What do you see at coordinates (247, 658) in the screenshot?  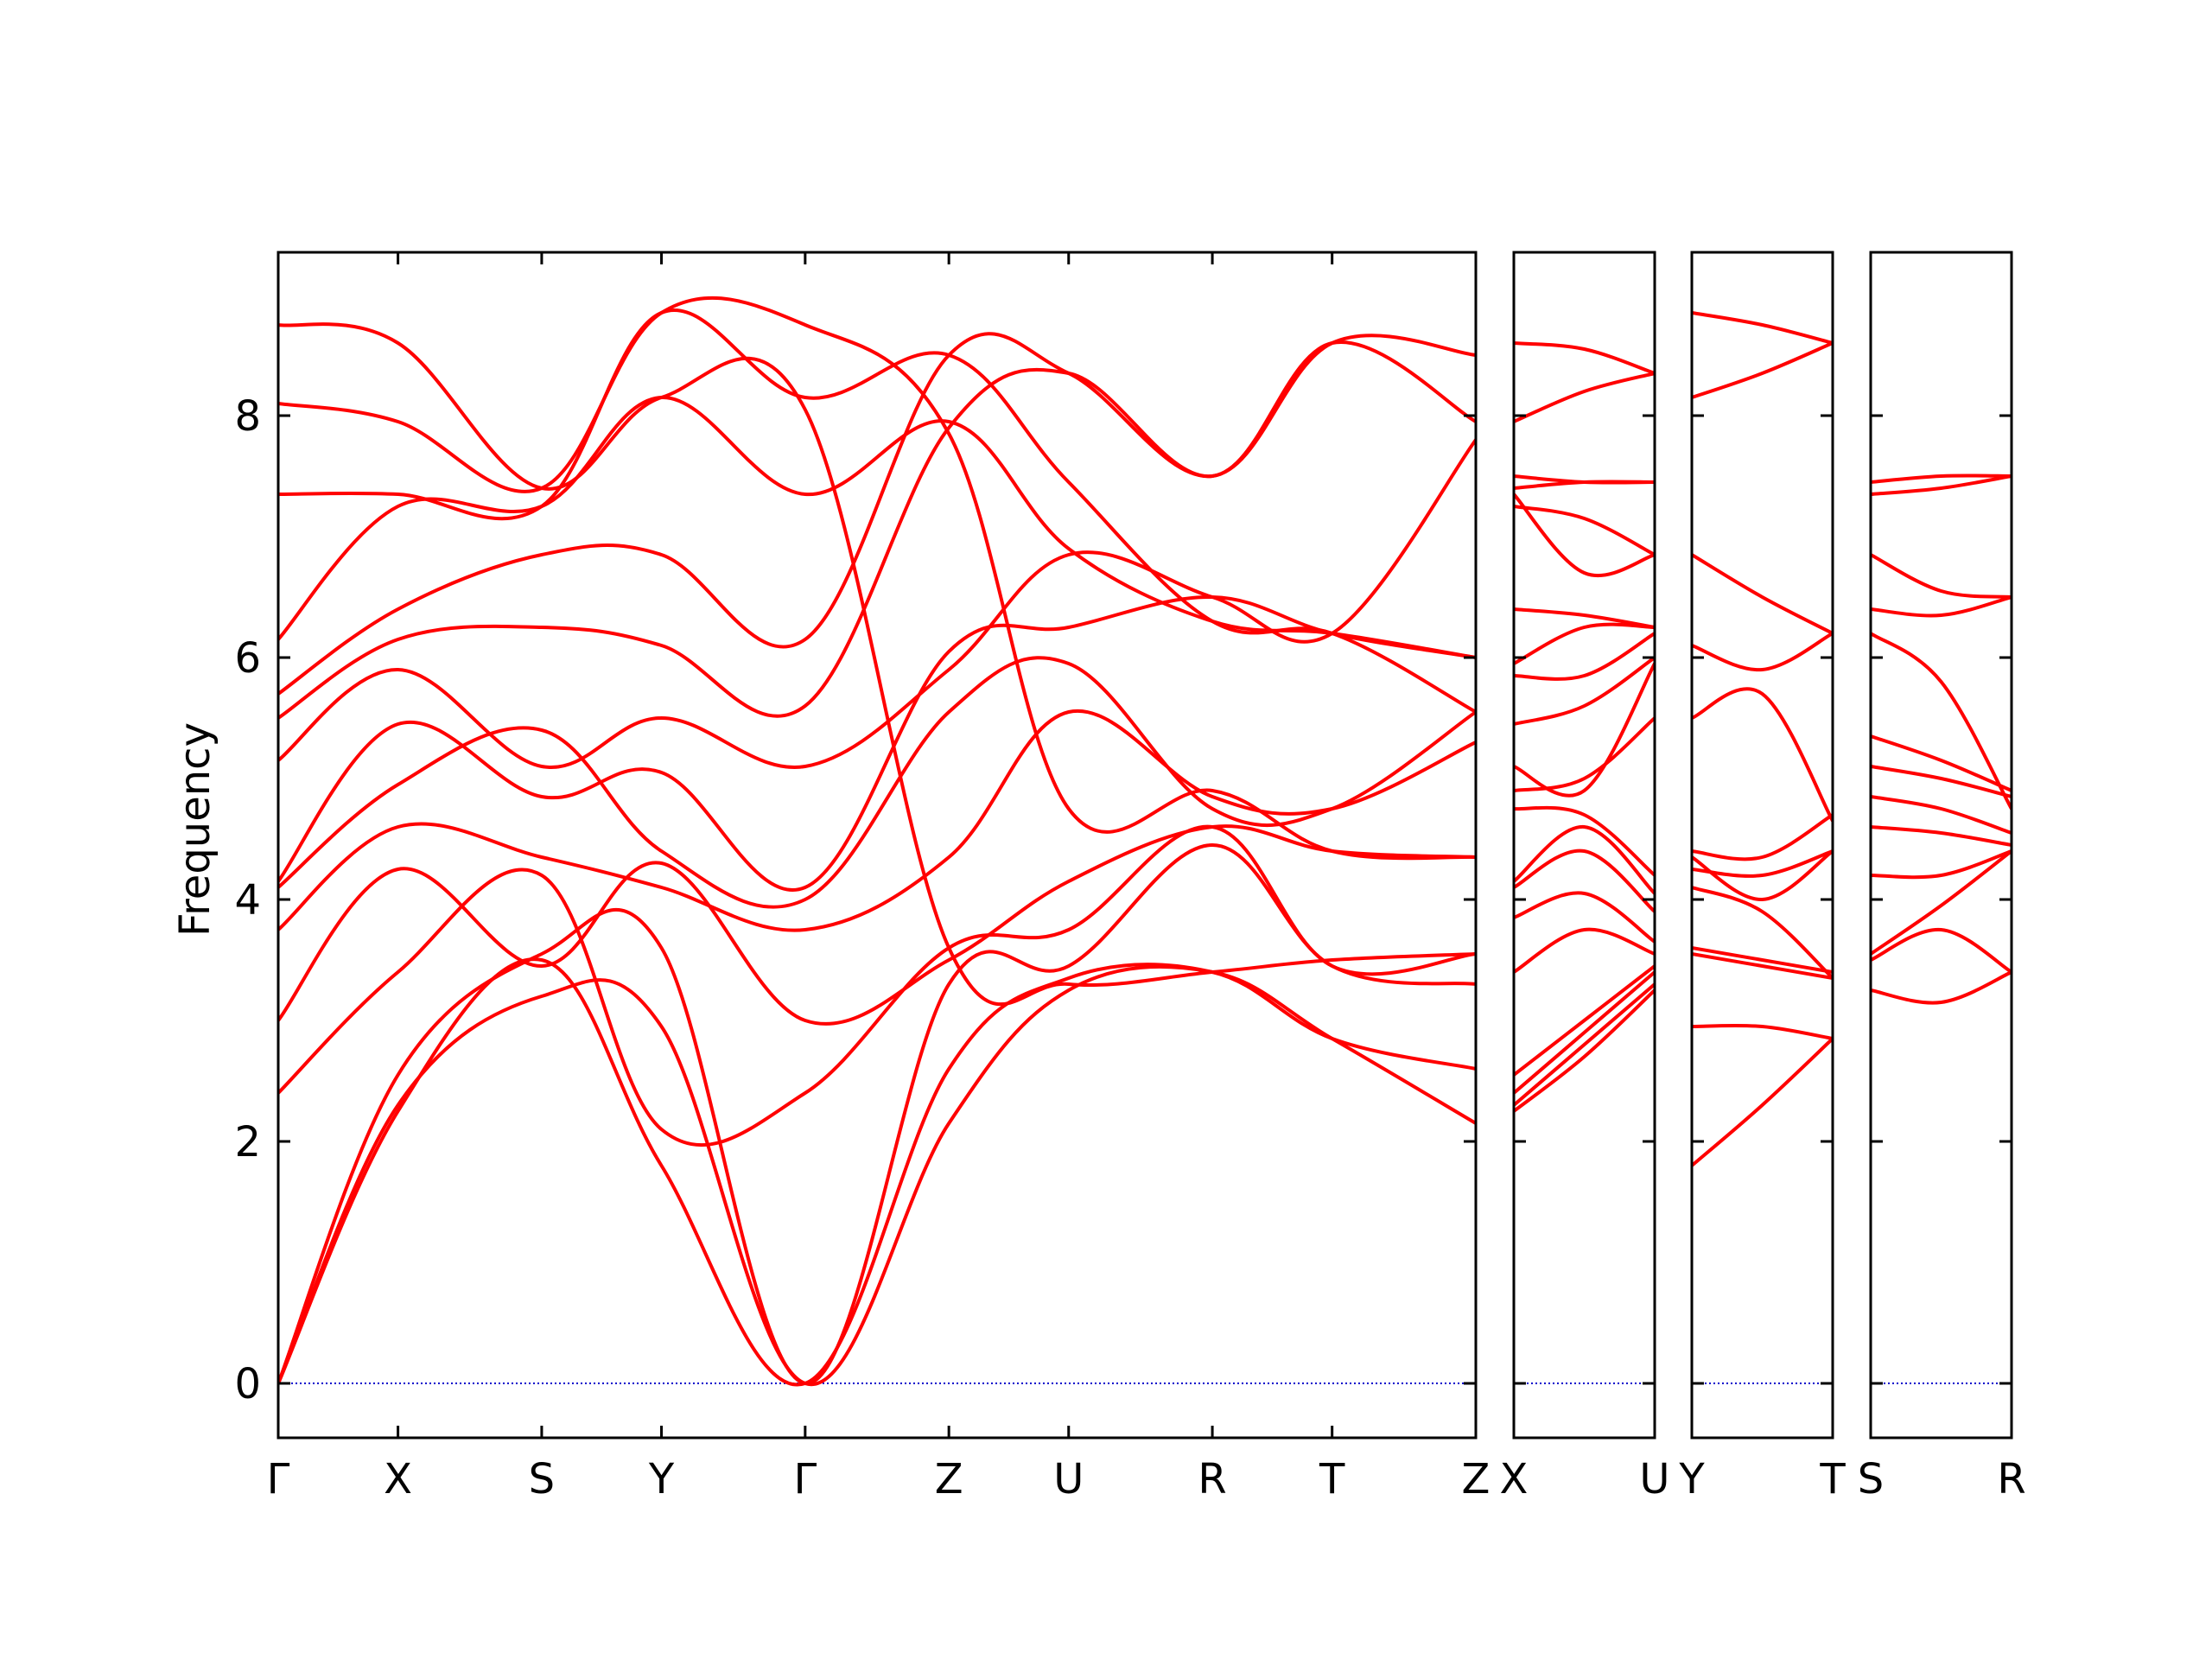 I see `y-tick-label: 6` at bounding box center [247, 658].